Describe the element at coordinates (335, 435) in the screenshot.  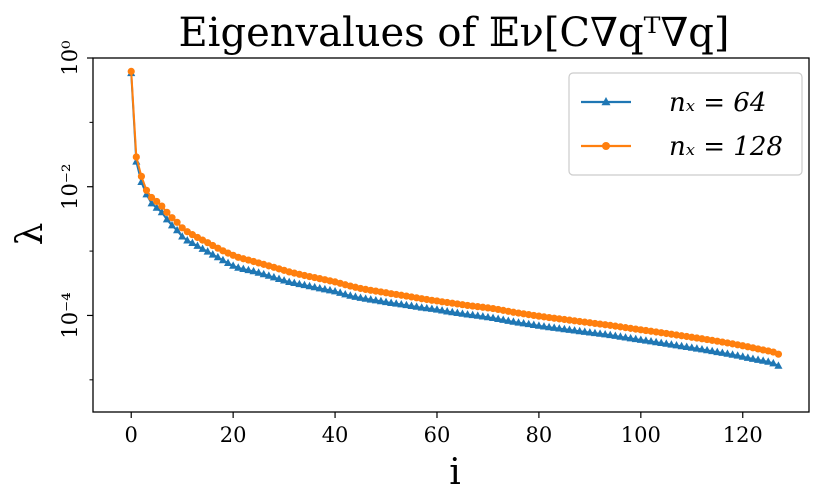
I see `x-tick-label: 40` at that location.